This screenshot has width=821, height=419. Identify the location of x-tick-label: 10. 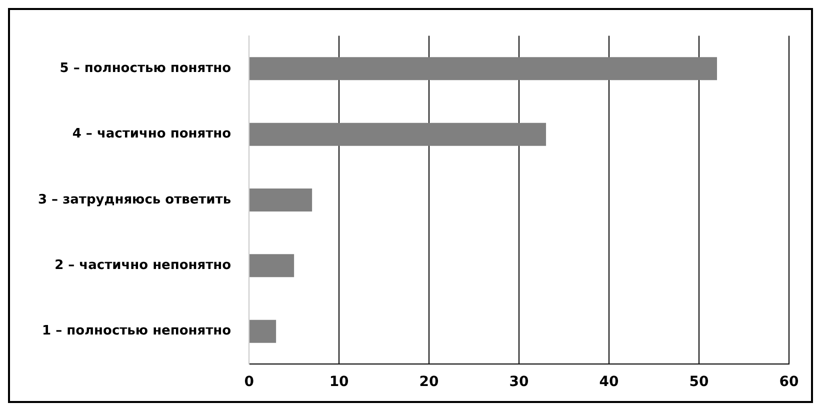
(339, 382).